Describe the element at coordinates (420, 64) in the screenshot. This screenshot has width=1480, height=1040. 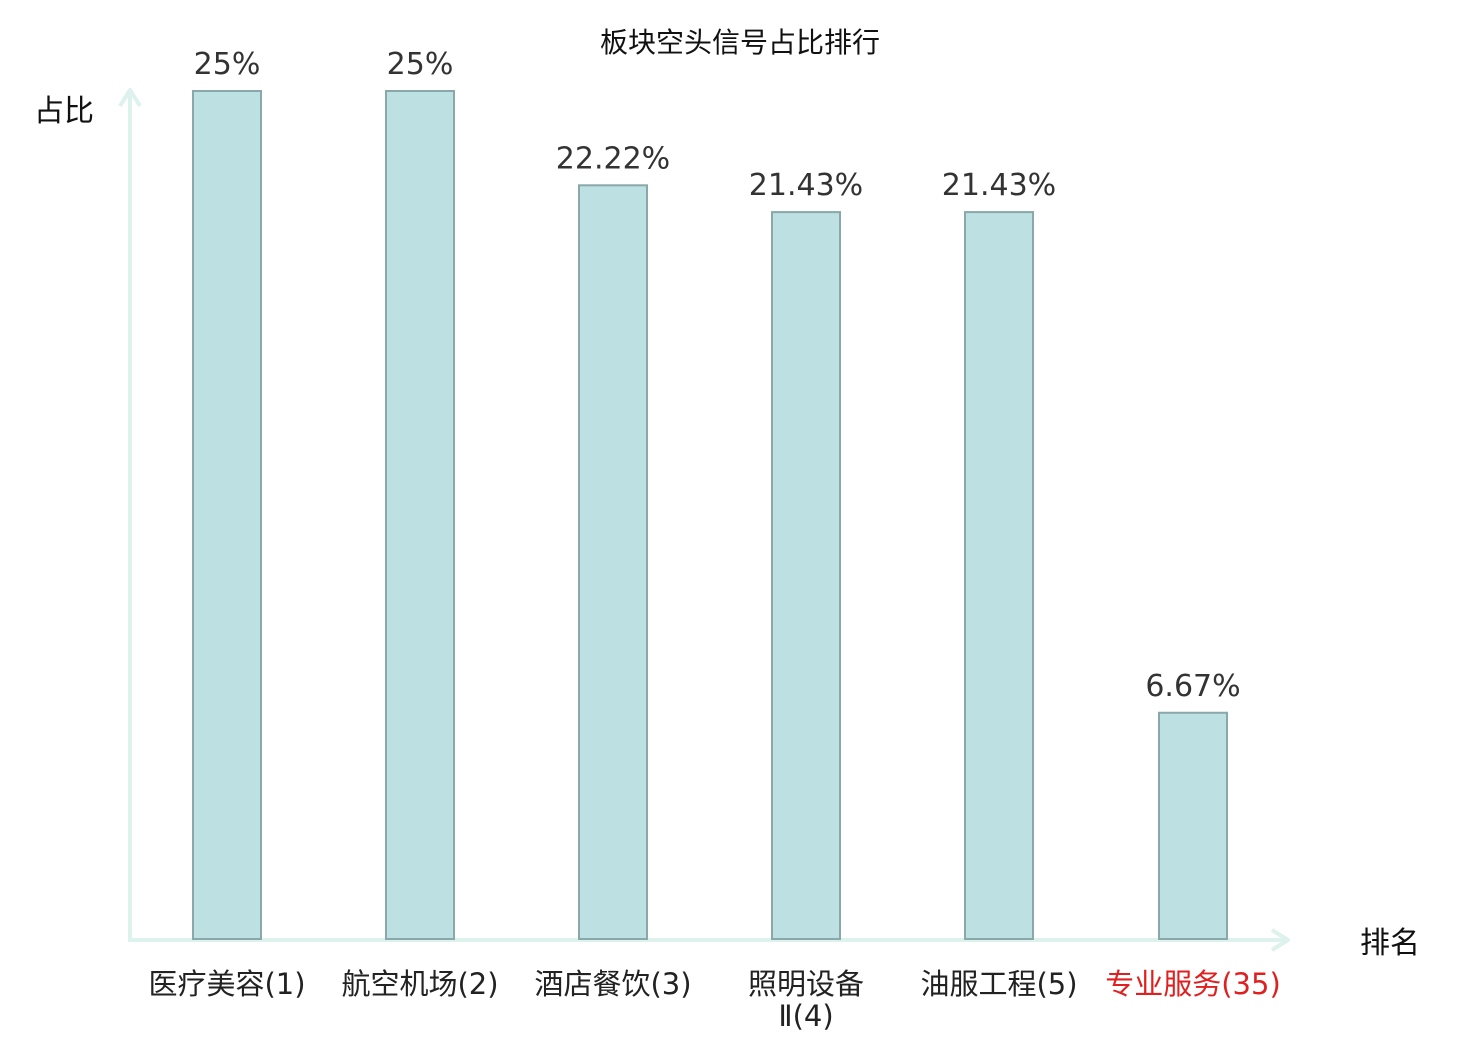
I see `value-label-2: 25%` at that location.